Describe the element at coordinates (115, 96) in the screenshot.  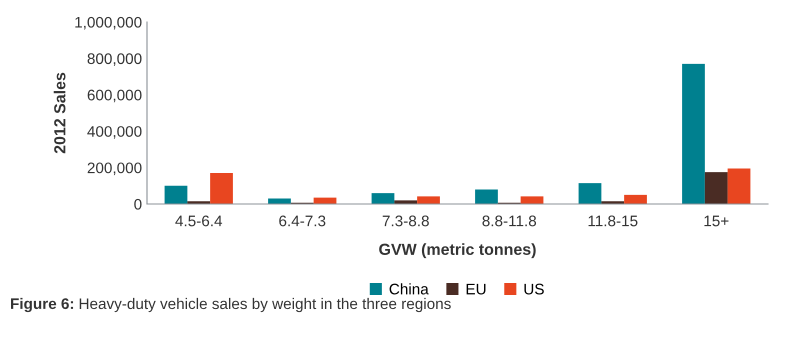
I see `y-tick-label: 600,000` at that location.